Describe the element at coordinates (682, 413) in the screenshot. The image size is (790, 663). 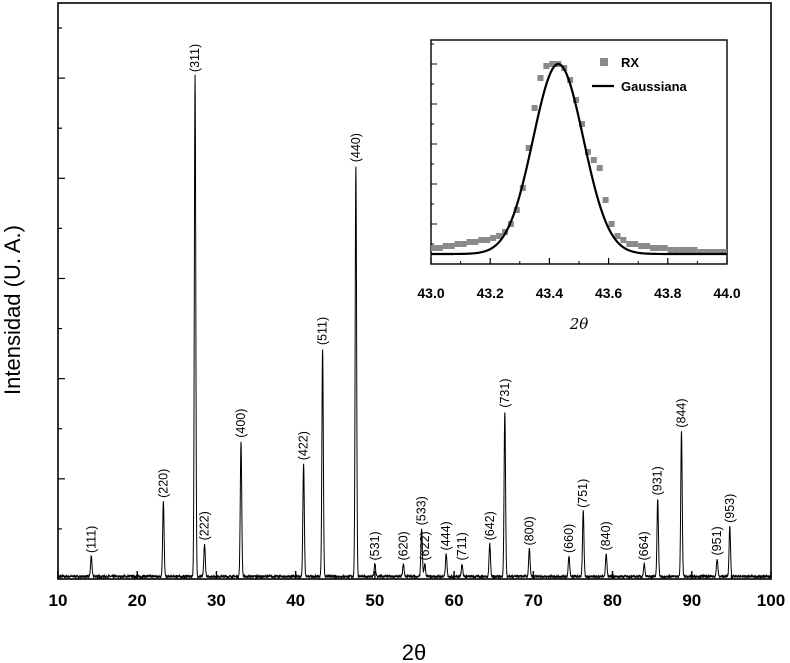
I see `peak-label: (844)` at that location.